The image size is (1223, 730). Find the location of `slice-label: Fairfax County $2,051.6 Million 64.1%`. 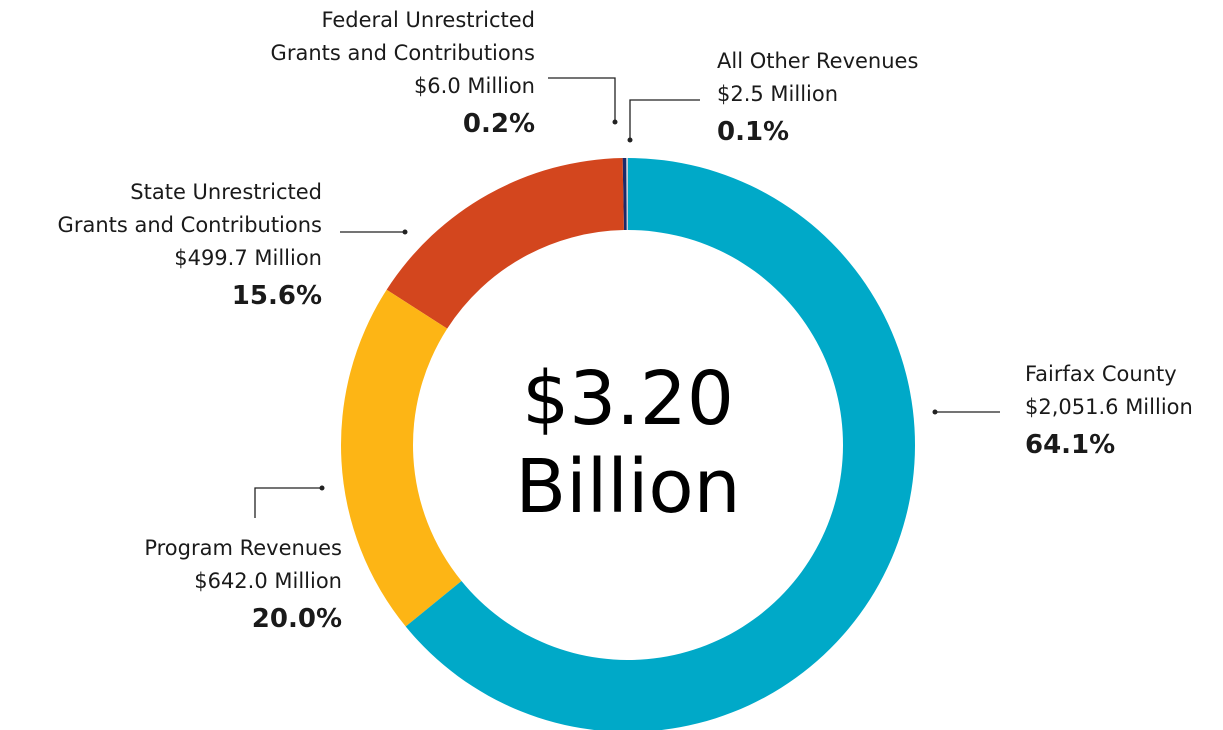

slice-label: Fairfax County $2,051.6 Million 64.1% is located at coordinates (1124, 412).